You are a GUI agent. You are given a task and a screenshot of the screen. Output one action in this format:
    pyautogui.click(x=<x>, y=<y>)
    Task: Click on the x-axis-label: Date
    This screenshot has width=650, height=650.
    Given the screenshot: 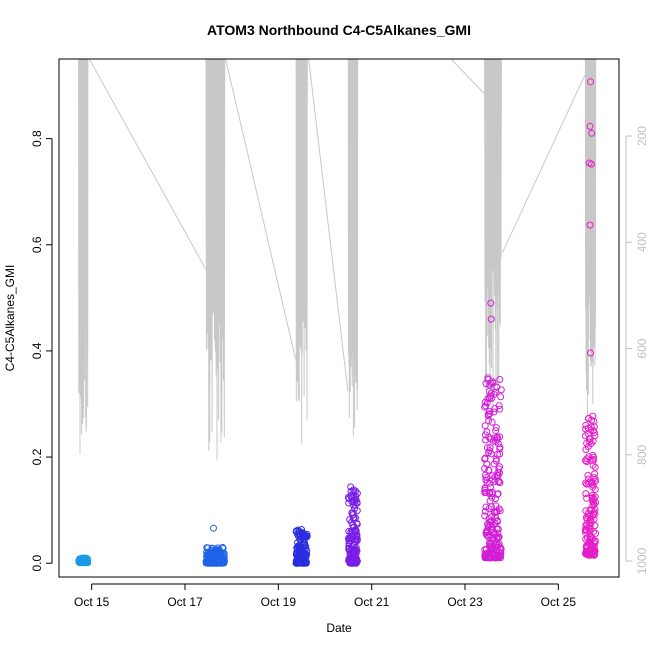 What is the action you would take?
    pyautogui.click(x=339, y=628)
    